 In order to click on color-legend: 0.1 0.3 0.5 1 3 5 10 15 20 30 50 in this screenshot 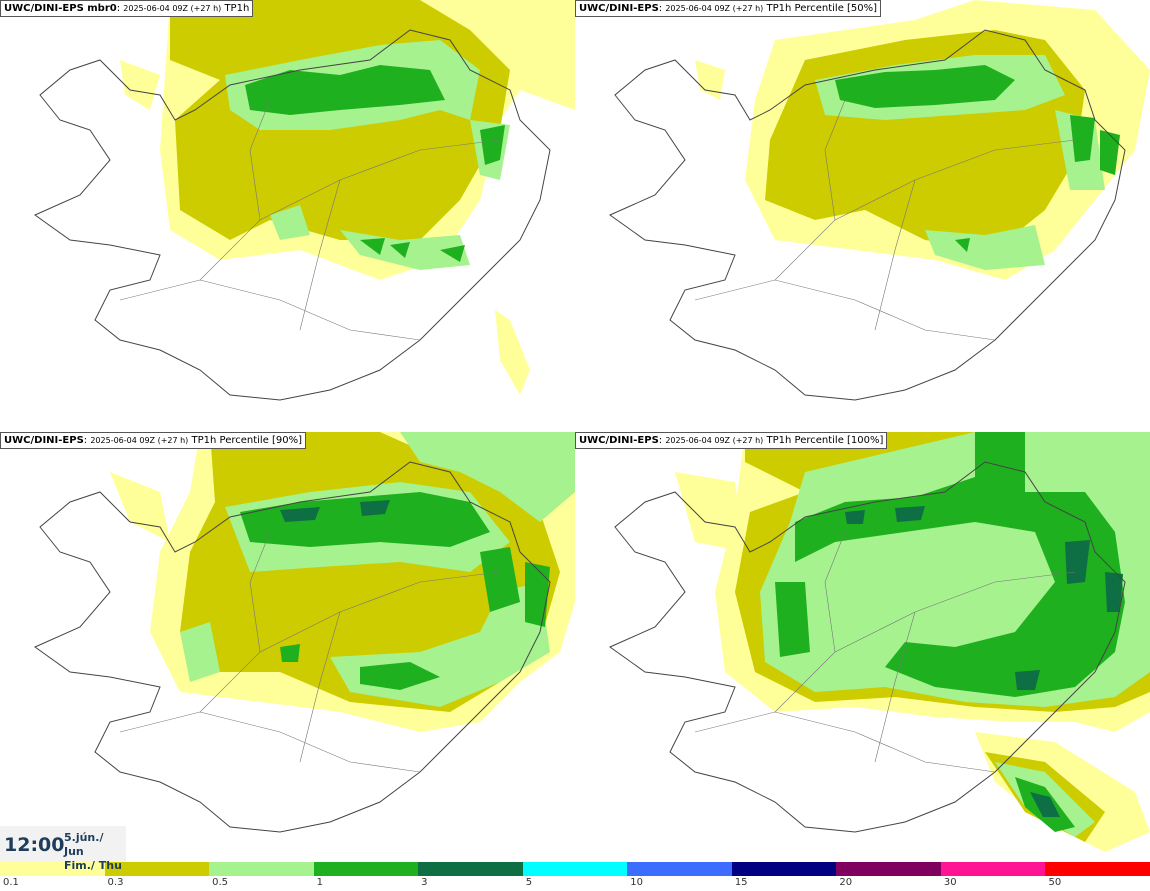, I will do `click(575, 876)`.